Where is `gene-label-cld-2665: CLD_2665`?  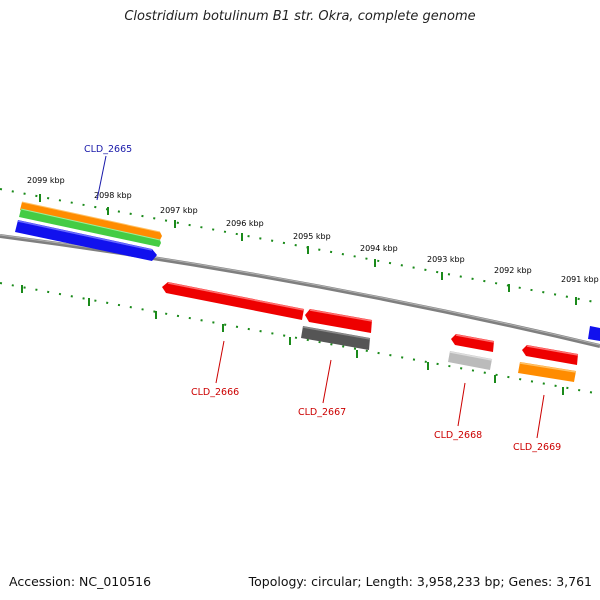
gene-label-cld-2665: CLD_2665 is located at coordinates (108, 149).